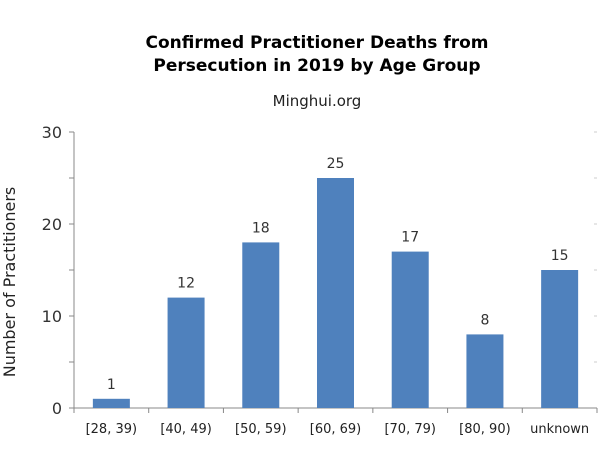  I want to click on x-tick-label: [40, 49), so click(186, 429).